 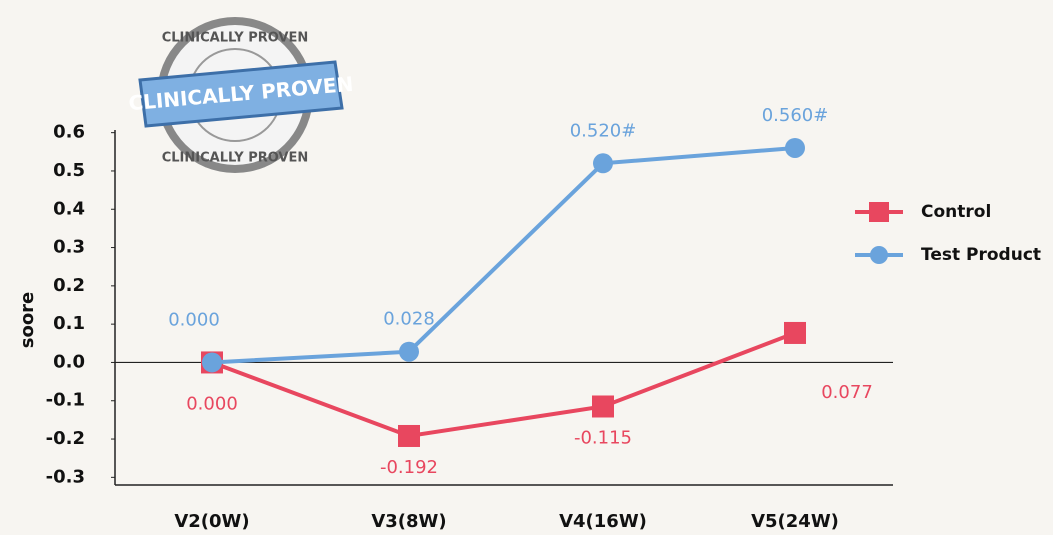 What do you see at coordinates (603, 437) in the screenshot?
I see `data-label: -0.115` at bounding box center [603, 437].